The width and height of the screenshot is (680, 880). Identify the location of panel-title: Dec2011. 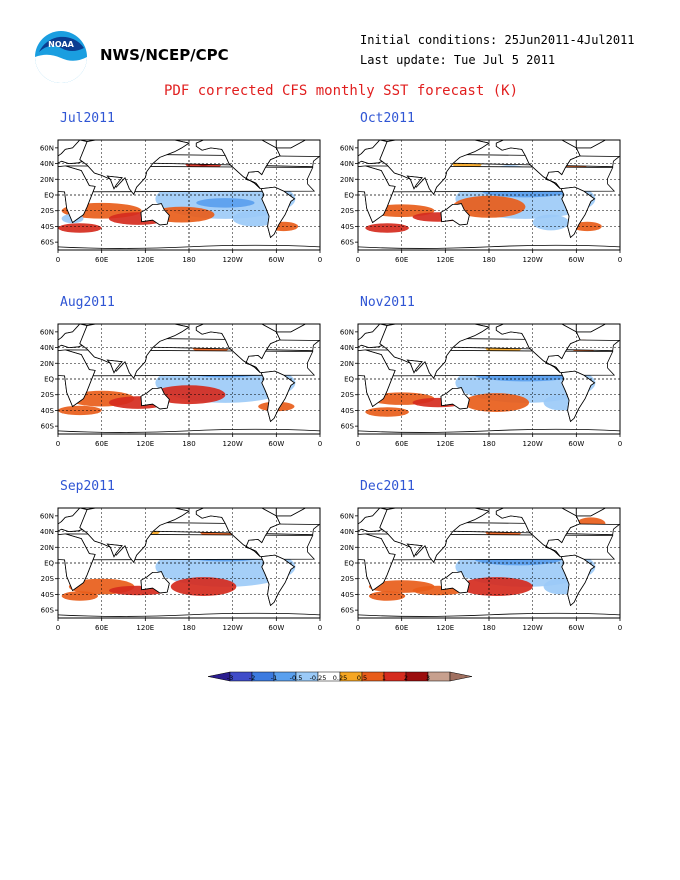
(387, 486).